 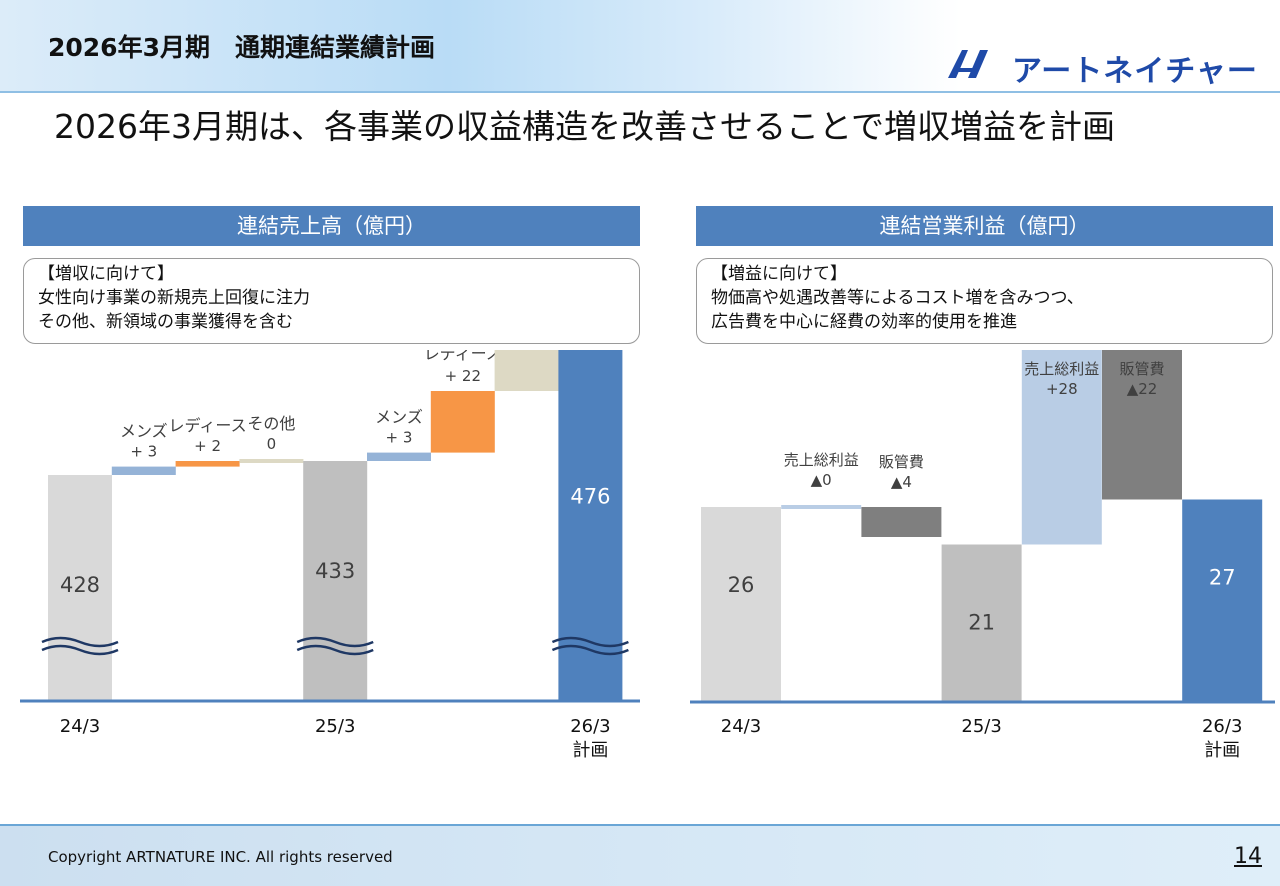 I want to click on company-logo, so click(x=968, y=64).